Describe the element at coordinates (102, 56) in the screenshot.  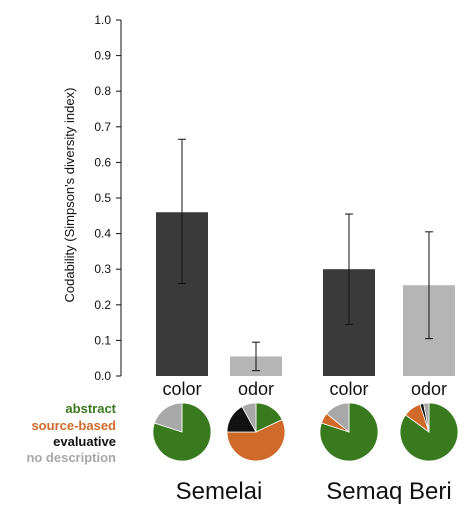
I see `y-tick-label: 0.9` at that location.